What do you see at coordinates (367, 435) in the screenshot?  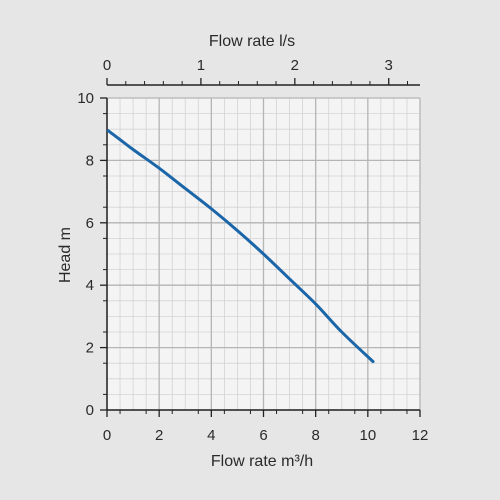 I see `x-tick-label: 10` at bounding box center [367, 435].